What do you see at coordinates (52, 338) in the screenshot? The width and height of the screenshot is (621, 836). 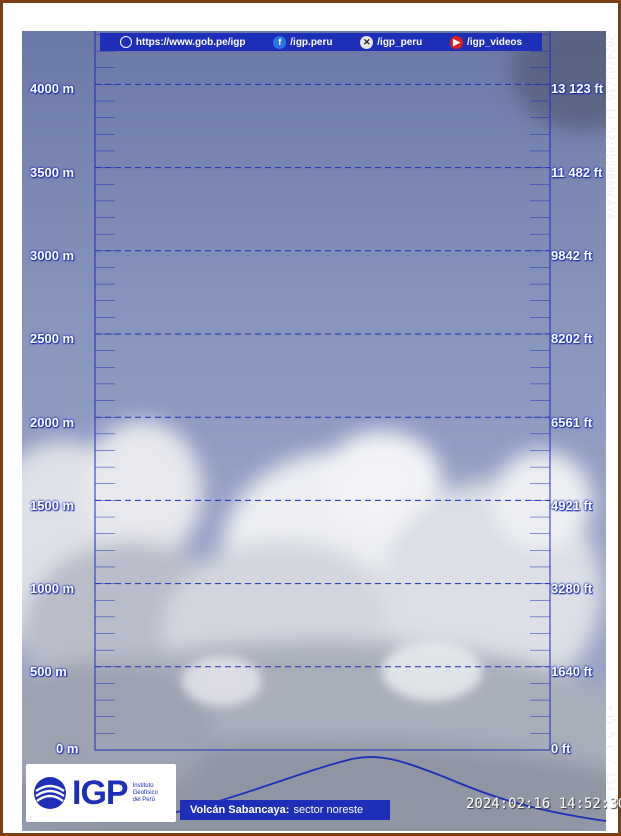 I see `altitude-label-m: 2500 m` at bounding box center [52, 338].